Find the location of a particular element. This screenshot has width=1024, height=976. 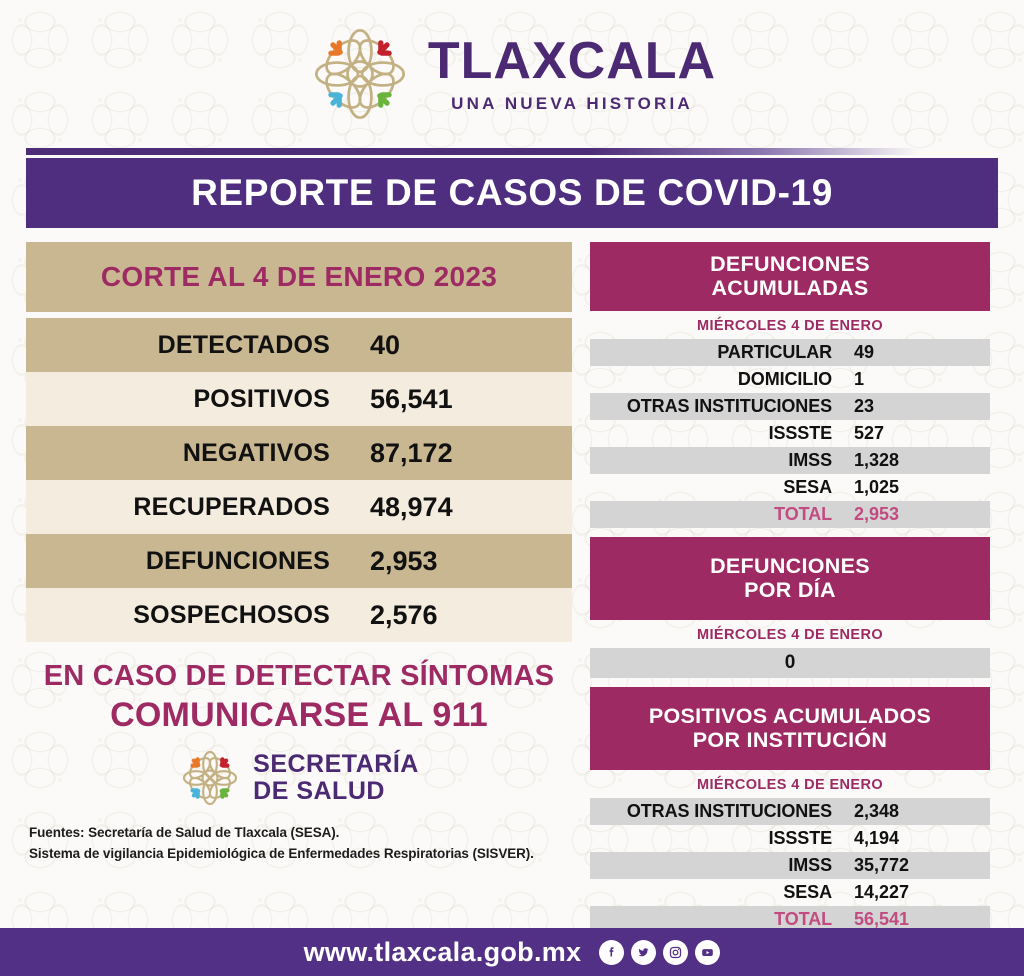

salud-flower-logo-icon is located at coordinates (210, 778).